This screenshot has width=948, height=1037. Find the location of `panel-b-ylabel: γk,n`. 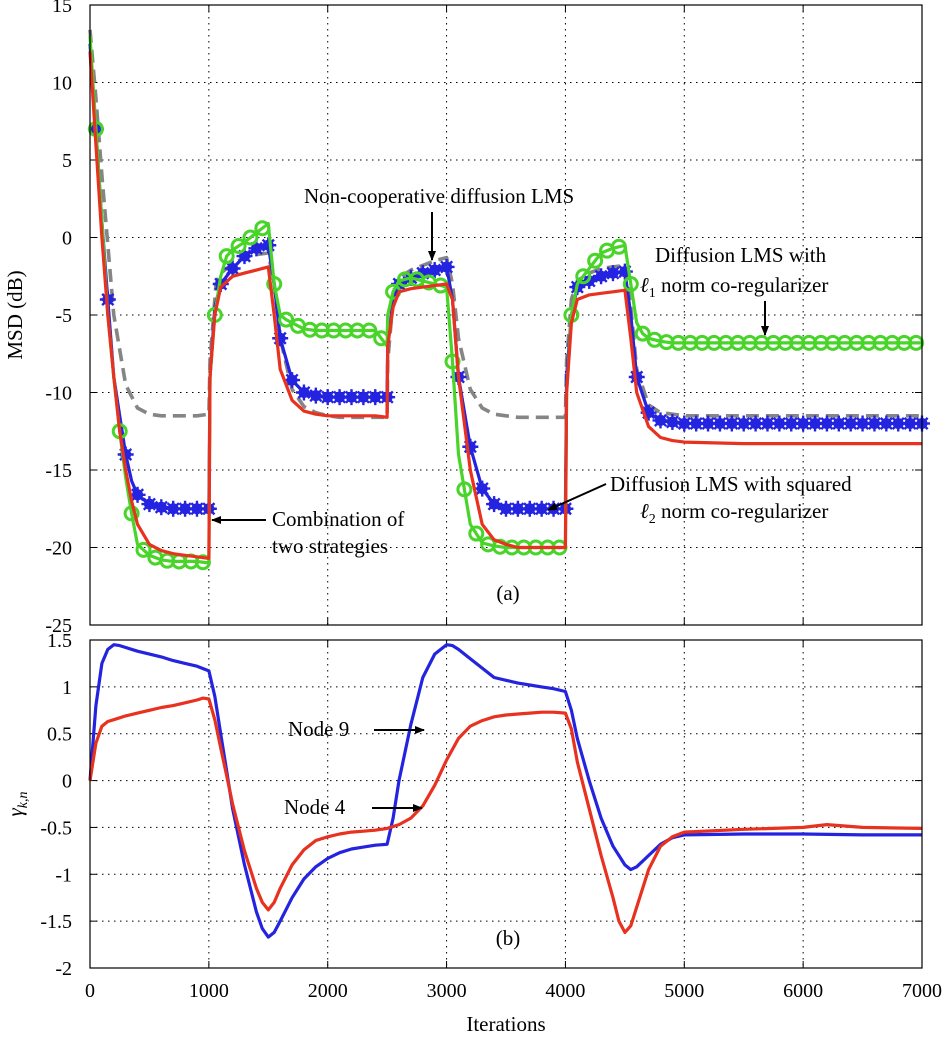

panel-b-ylabel: γk,n is located at coordinates (17, 804).